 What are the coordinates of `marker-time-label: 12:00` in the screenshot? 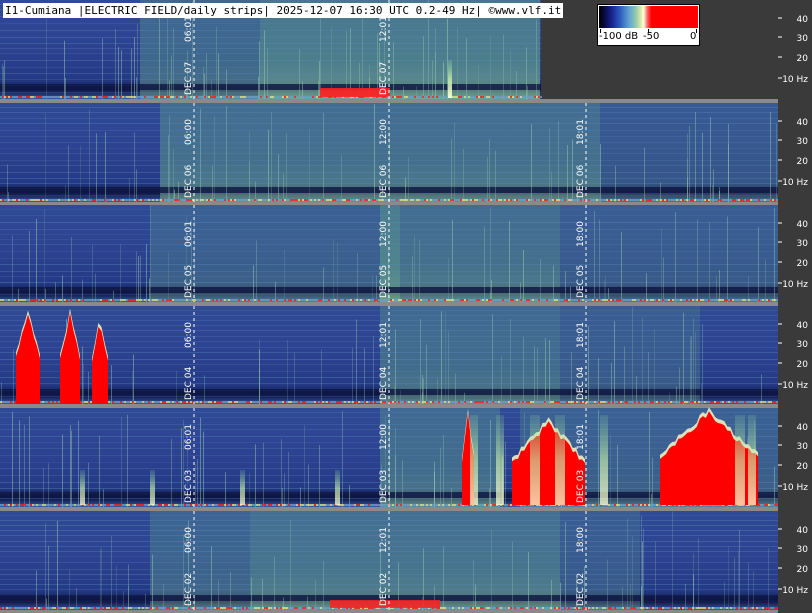 It's located at (384, 234).